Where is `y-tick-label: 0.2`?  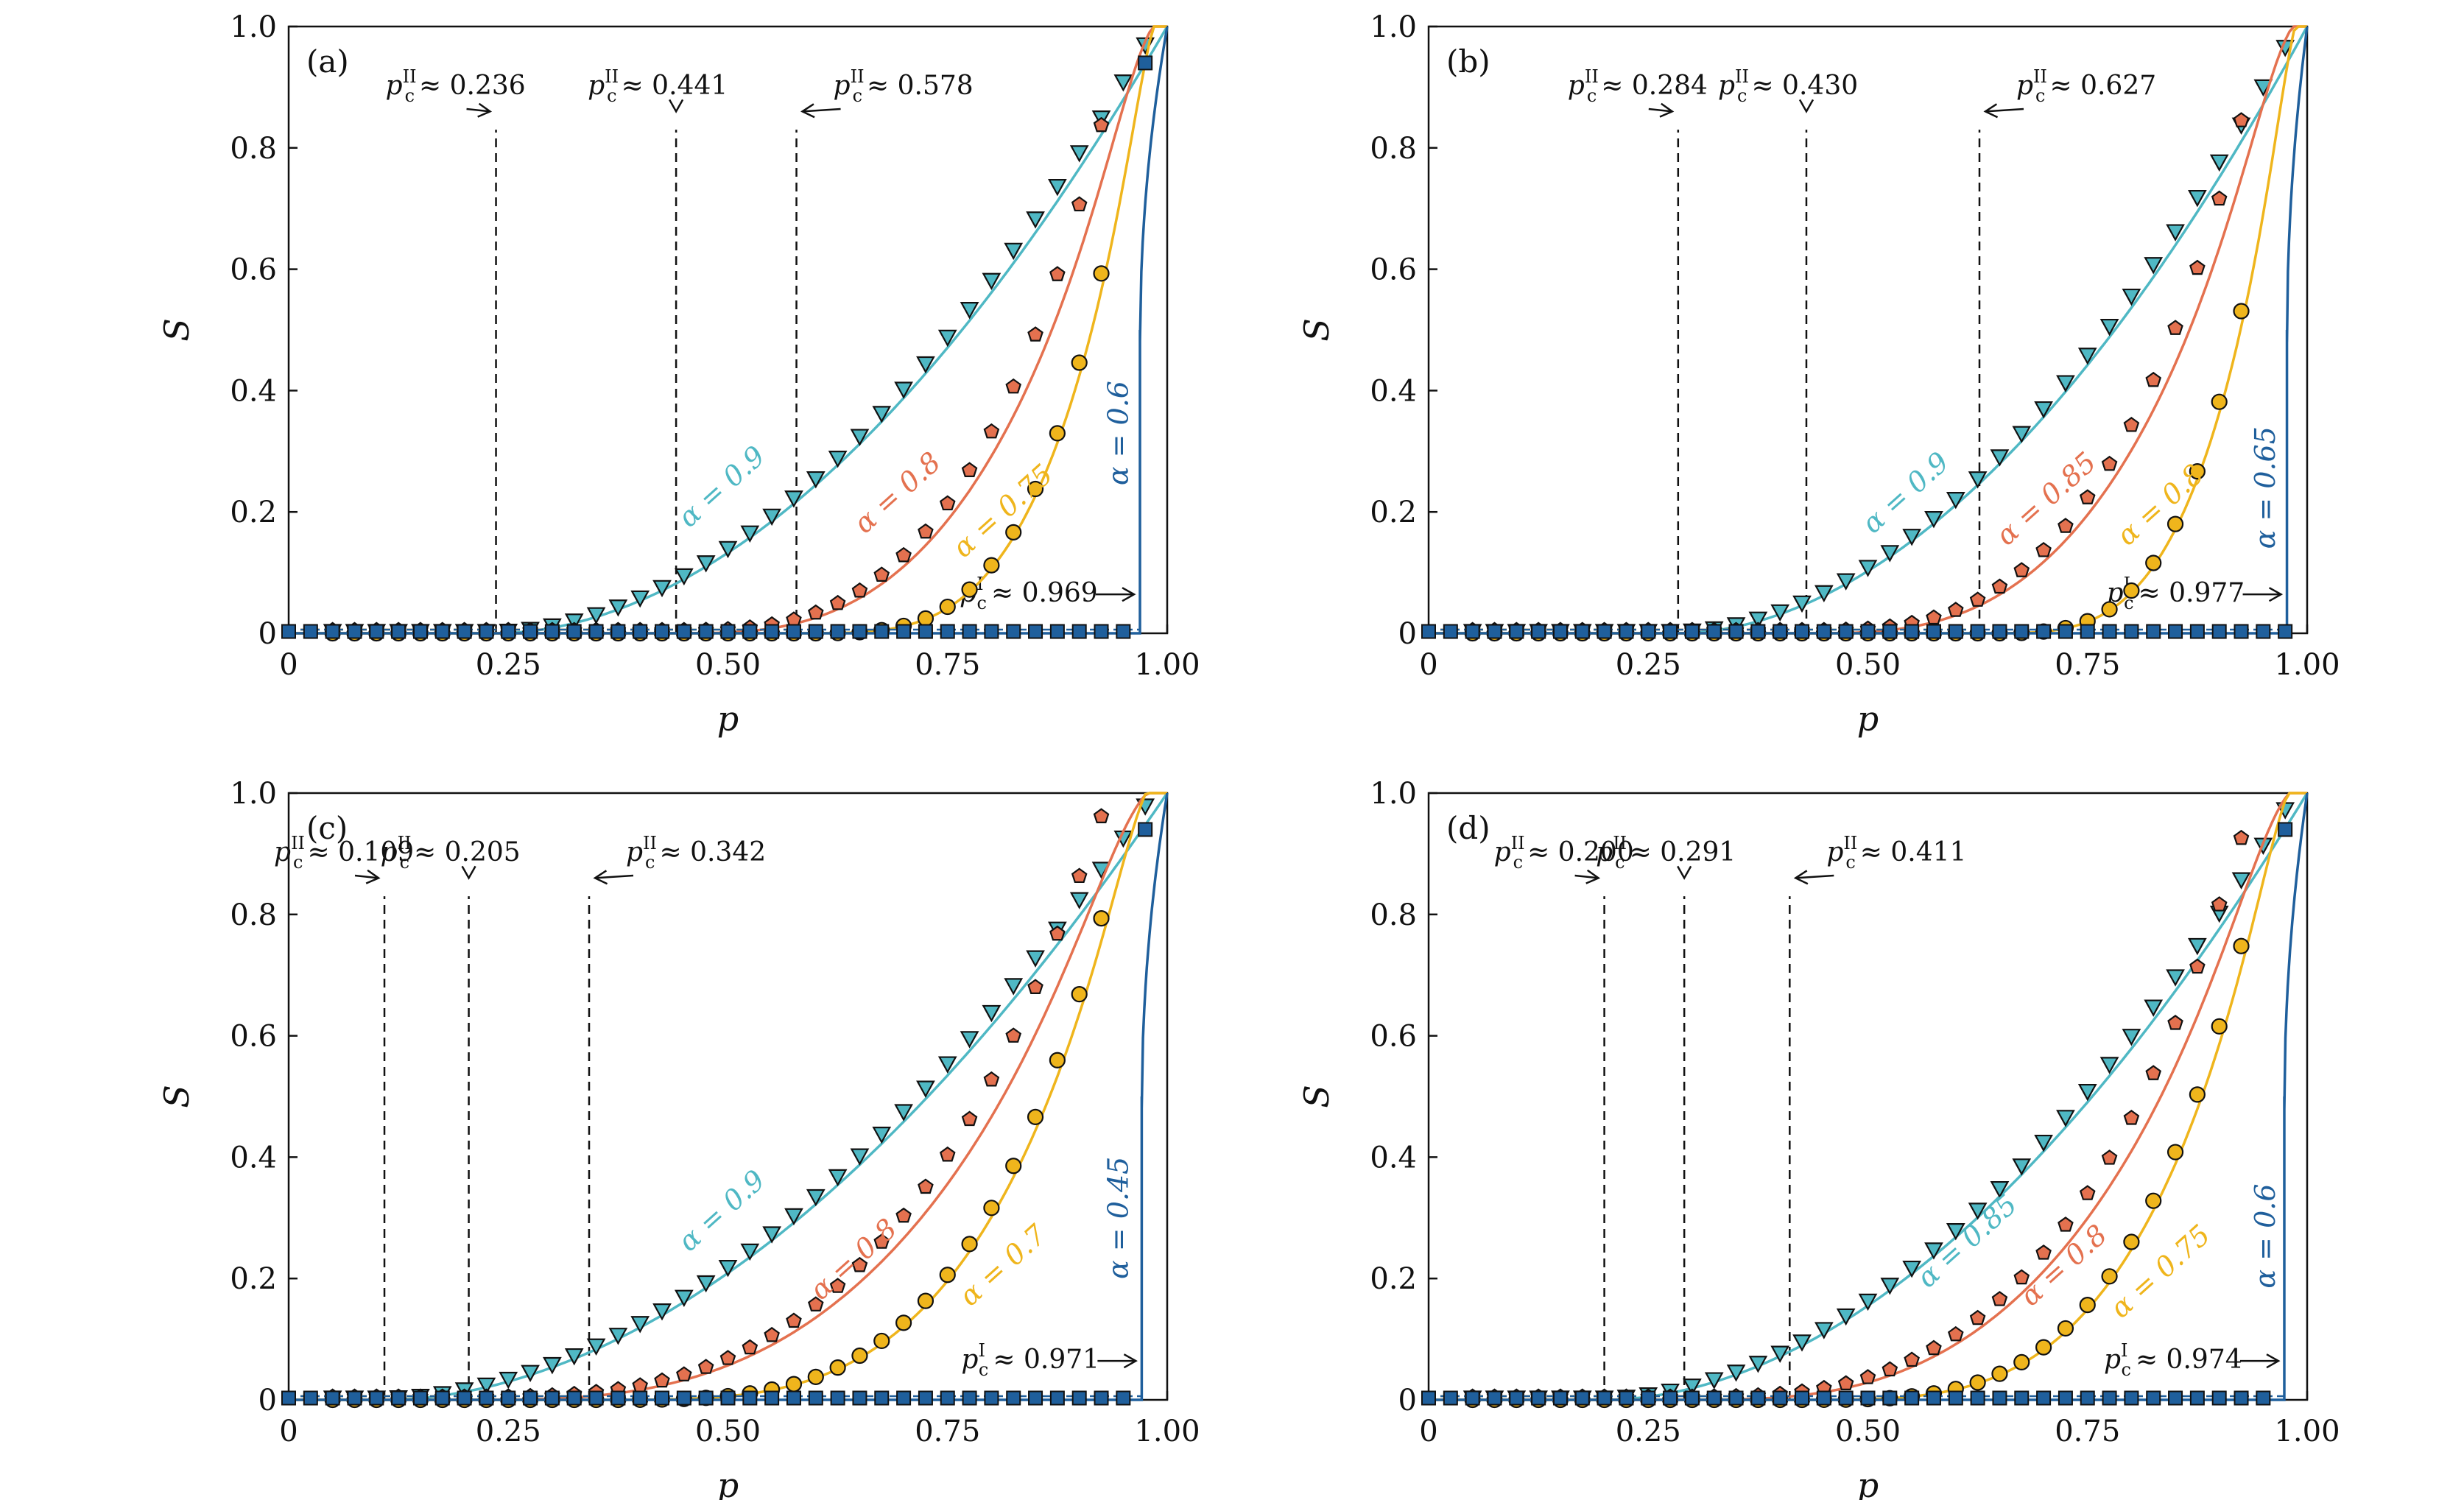
y-tick-label: 0.2 is located at coordinates (253, 512).